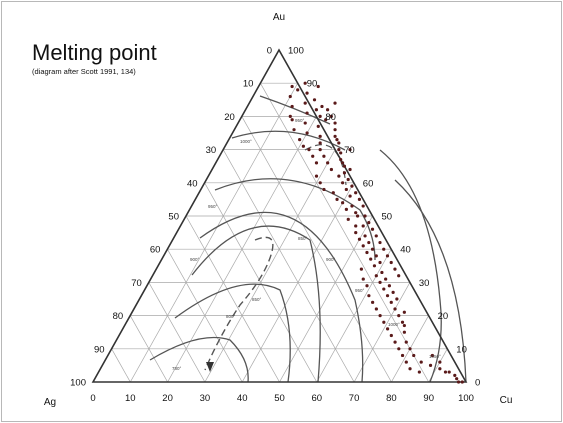 This screenshot has height=423, width=563. Describe the element at coordinates (167, 398) in the screenshot. I see `tick-label: 20` at that location.